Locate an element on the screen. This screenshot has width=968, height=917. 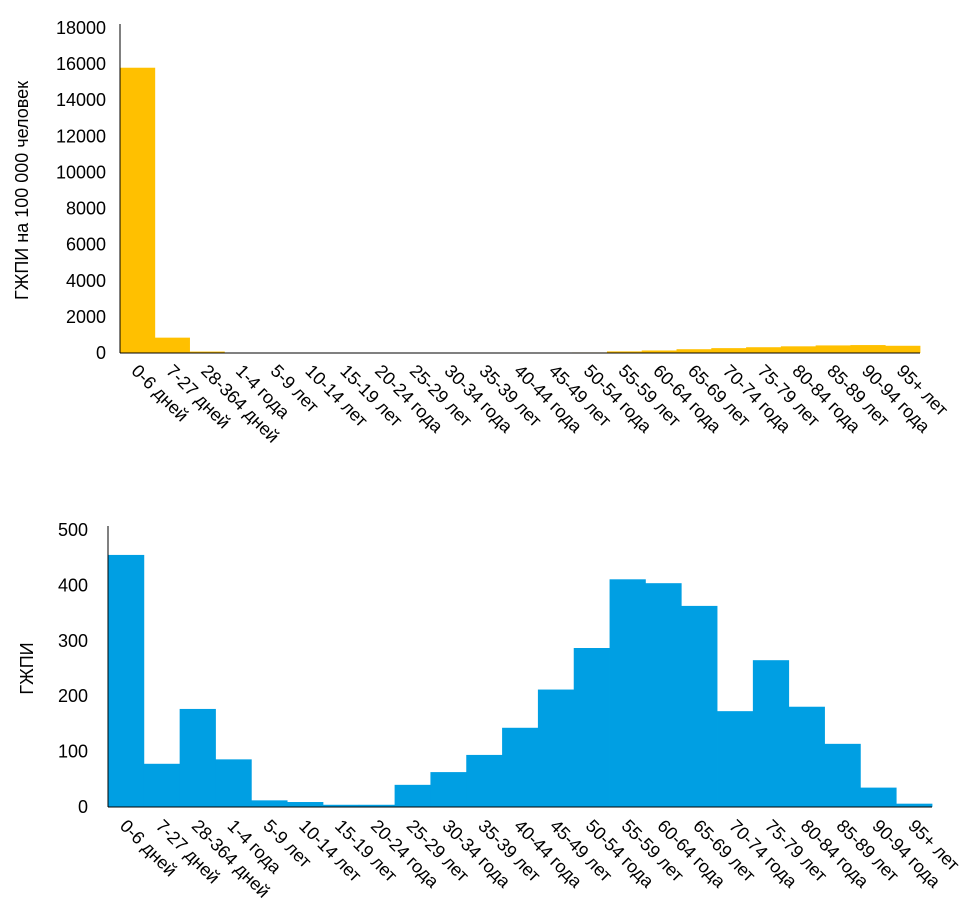
y-tick-label: 2000 is located at coordinates (86, 317).